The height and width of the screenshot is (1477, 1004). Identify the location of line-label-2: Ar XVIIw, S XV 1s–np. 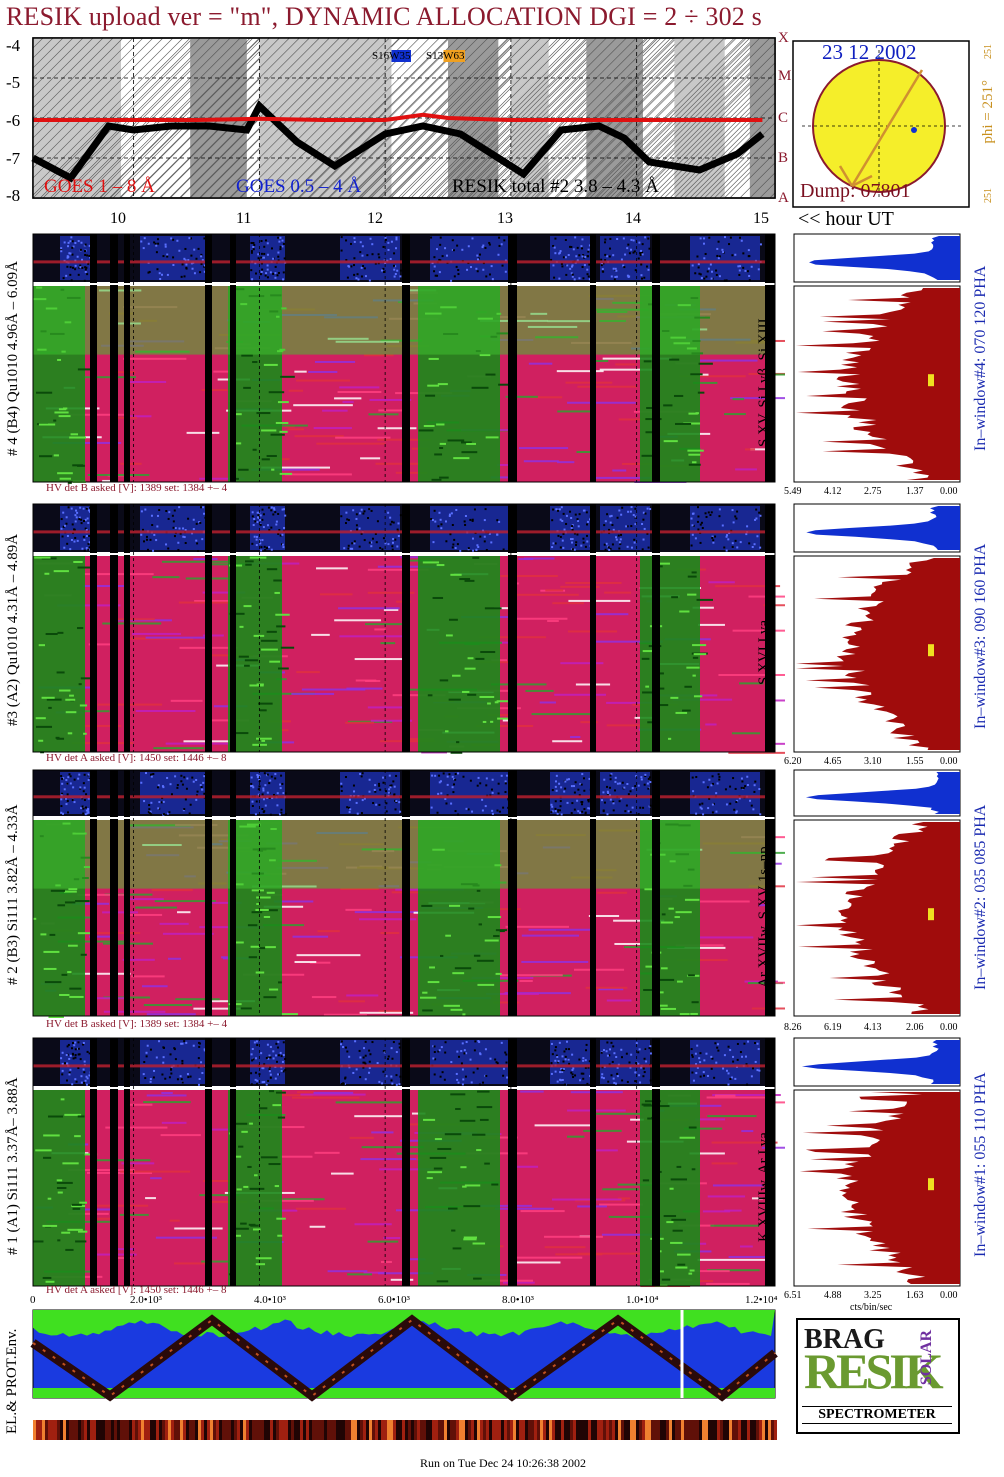
(764, 917).